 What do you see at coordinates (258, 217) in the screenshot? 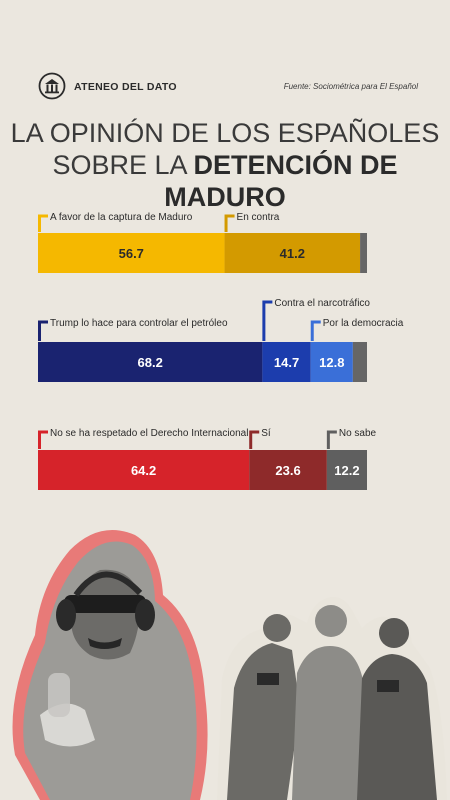
I see `series-label: En contra` at bounding box center [258, 217].